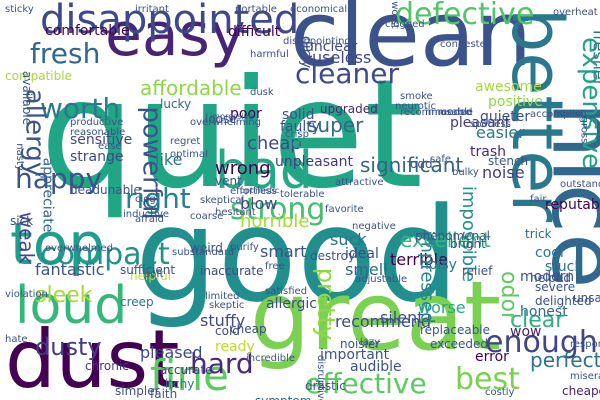 The image size is (600, 400). Describe the element at coordinates (563, 301) in the screenshot. I see `word-delighted: delighted` at that location.